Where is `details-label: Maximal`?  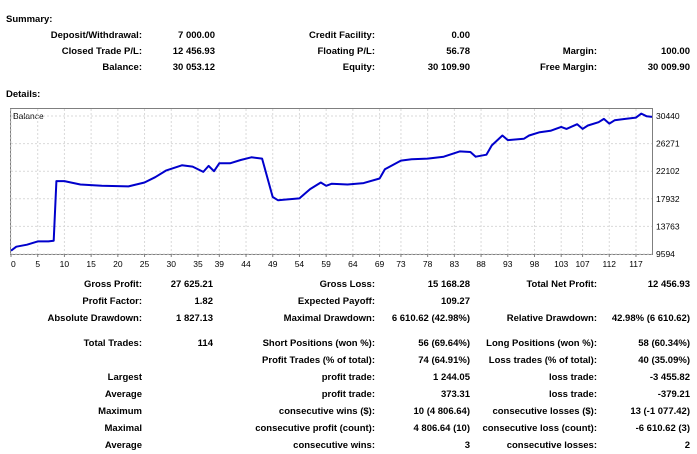
details-label: Maximal is located at coordinates (123, 428).